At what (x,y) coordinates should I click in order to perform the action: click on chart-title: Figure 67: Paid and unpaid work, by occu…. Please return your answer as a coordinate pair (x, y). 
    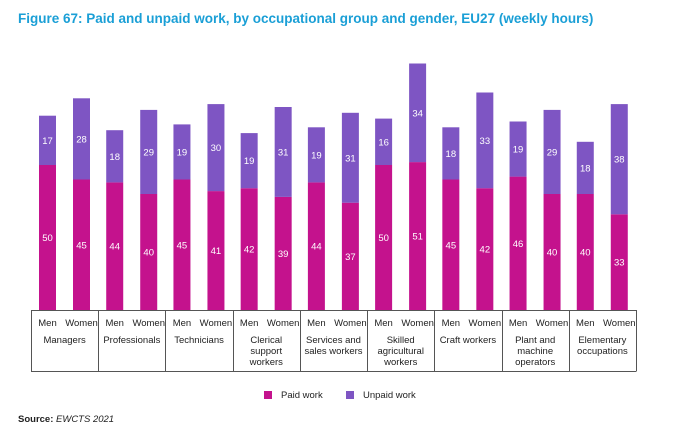
    Looking at the image, I should click on (306, 18).